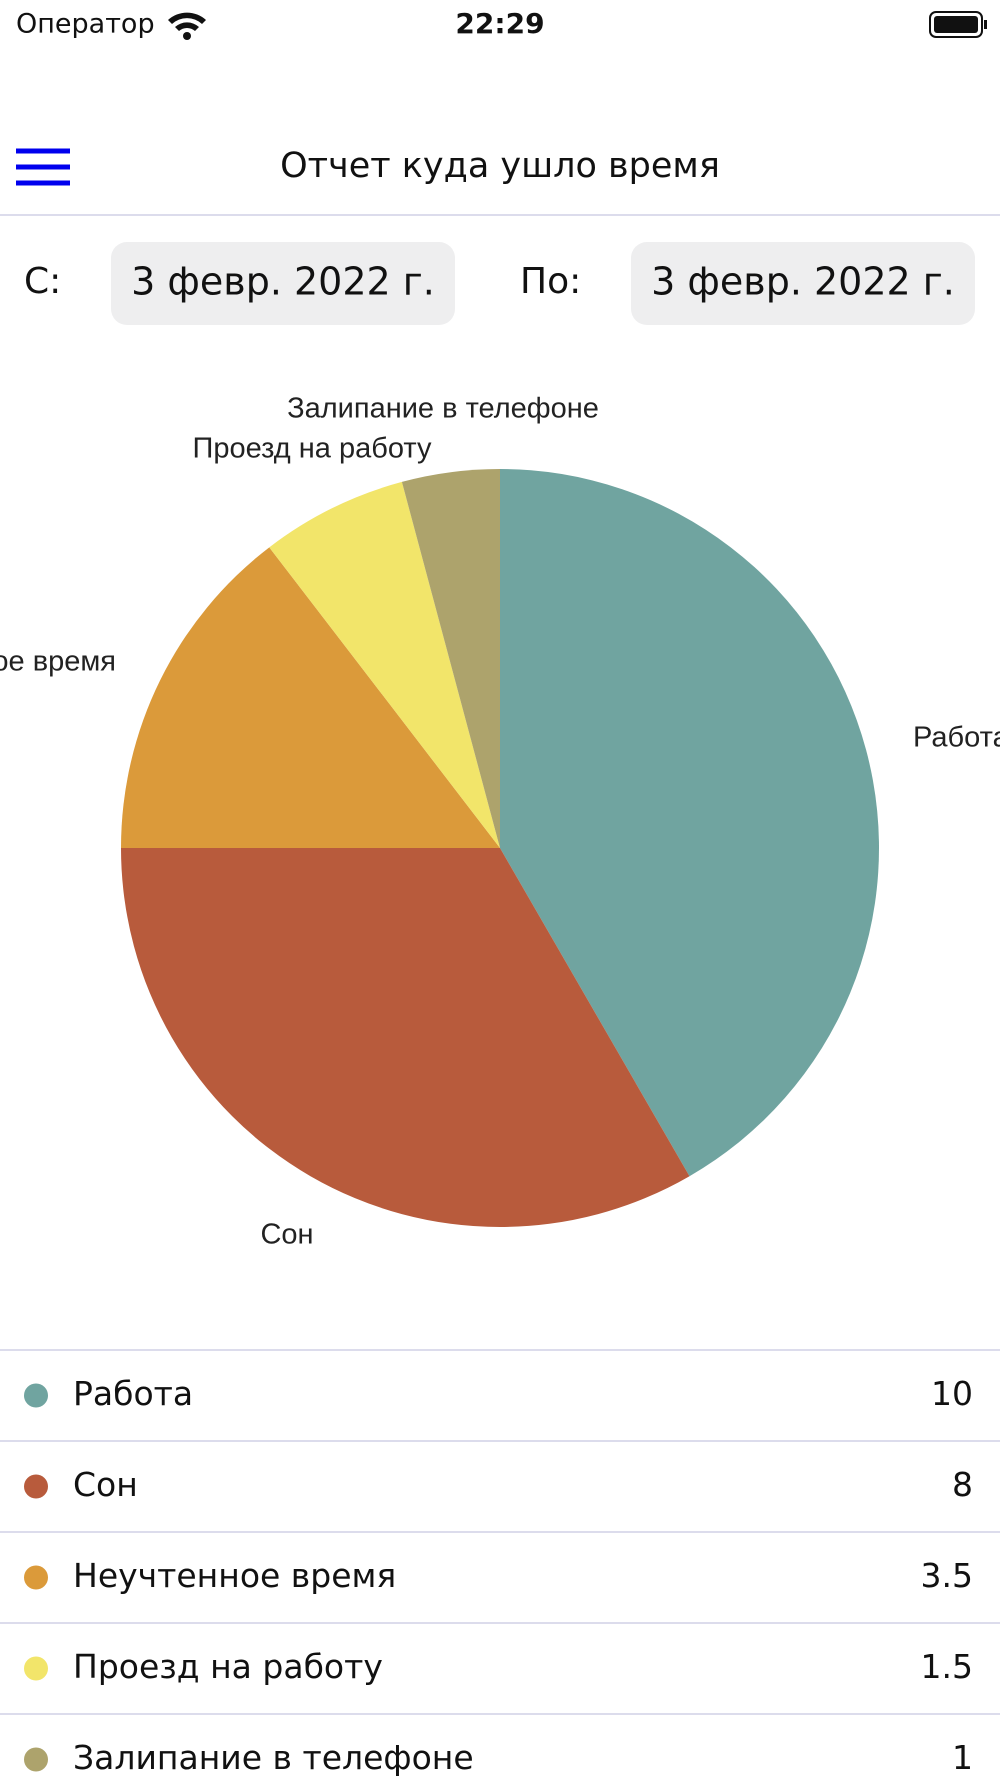  I want to click on legend-value: 8, so click(962, 1484).